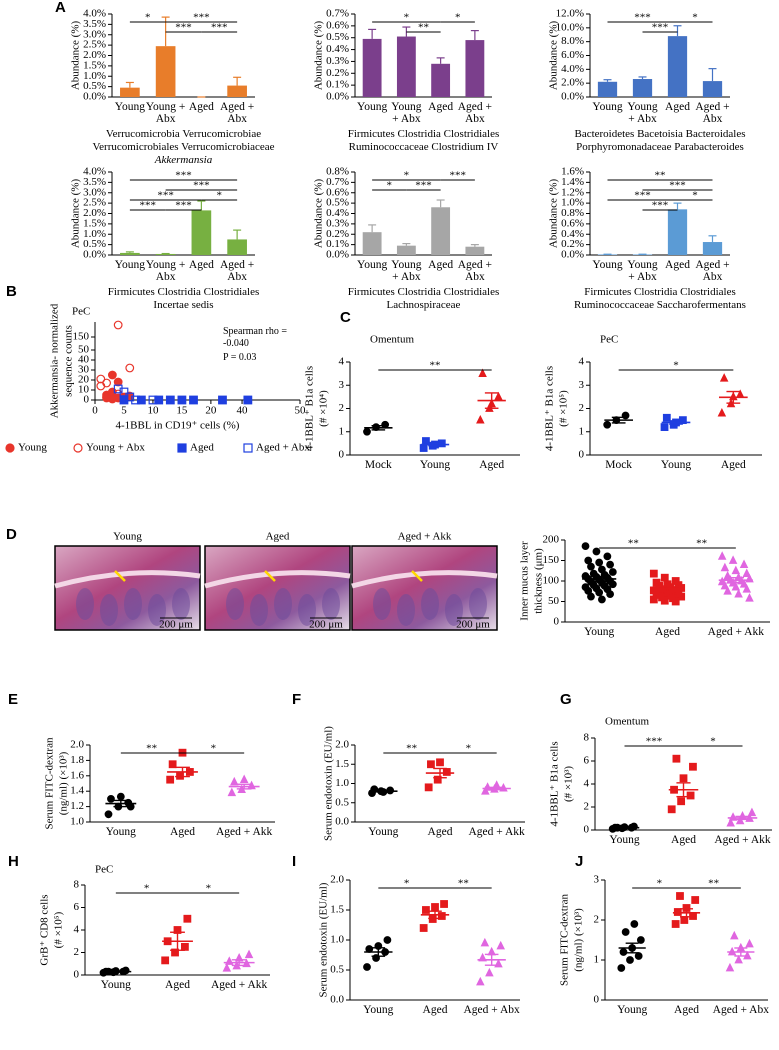  Describe the element at coordinates (572, 172) in the screenshot. I see `y-tick-label: 1.6%` at that location.